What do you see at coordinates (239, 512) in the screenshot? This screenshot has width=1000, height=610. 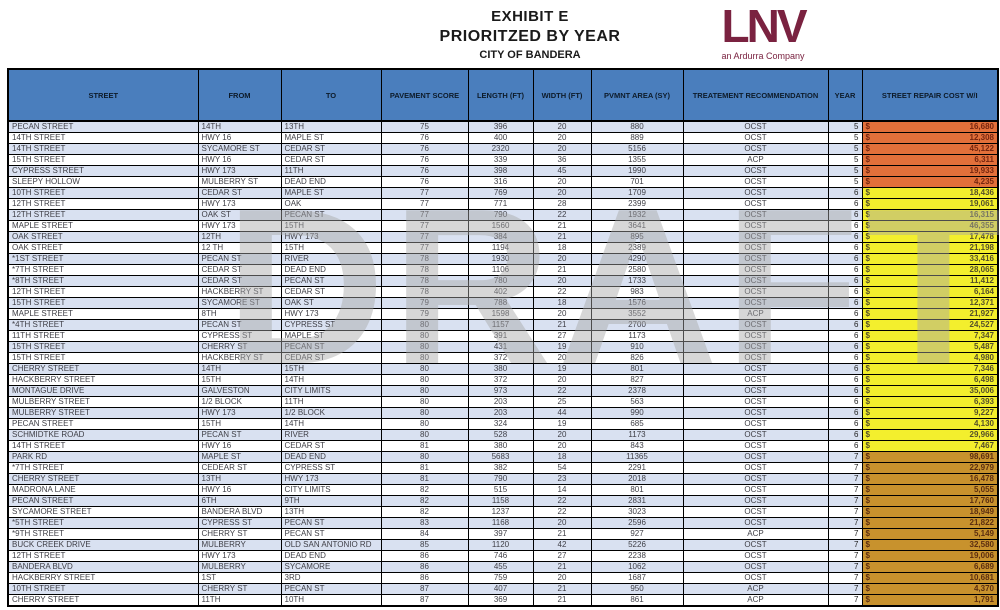 I see `cell-from: BANDERA BLVD` at bounding box center [239, 512].